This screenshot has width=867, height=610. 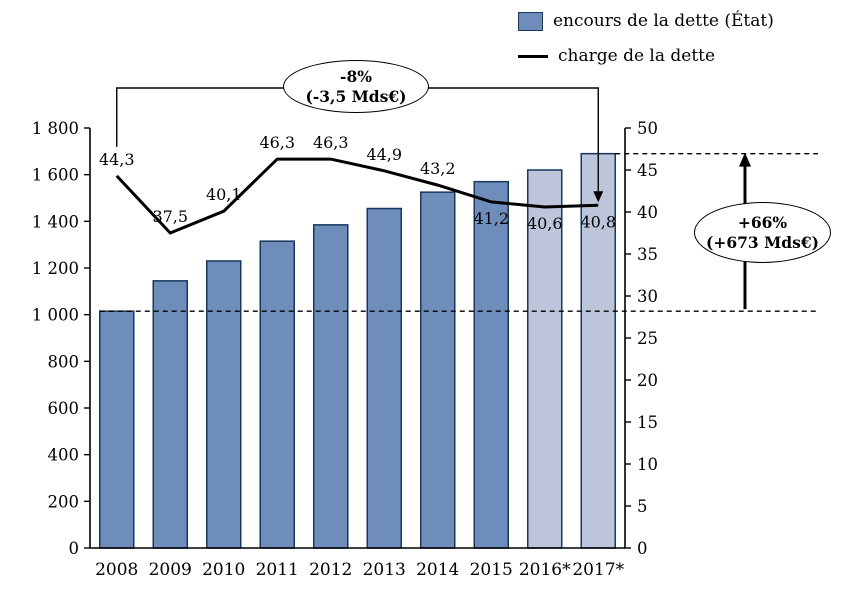 I want to click on x-axis-label: 2013, so click(x=384, y=570).